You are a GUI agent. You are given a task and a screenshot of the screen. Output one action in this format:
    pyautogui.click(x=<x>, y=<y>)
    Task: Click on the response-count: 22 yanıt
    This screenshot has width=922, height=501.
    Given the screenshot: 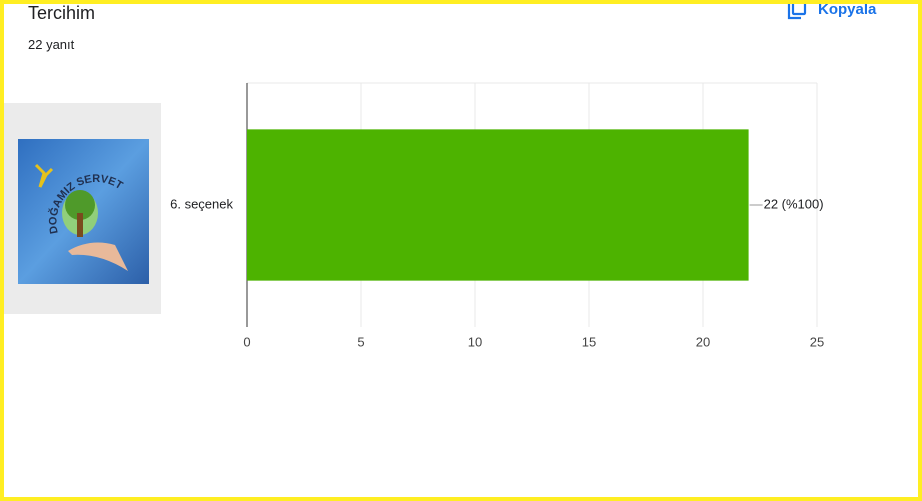 What is the action you would take?
    pyautogui.click(x=51, y=44)
    